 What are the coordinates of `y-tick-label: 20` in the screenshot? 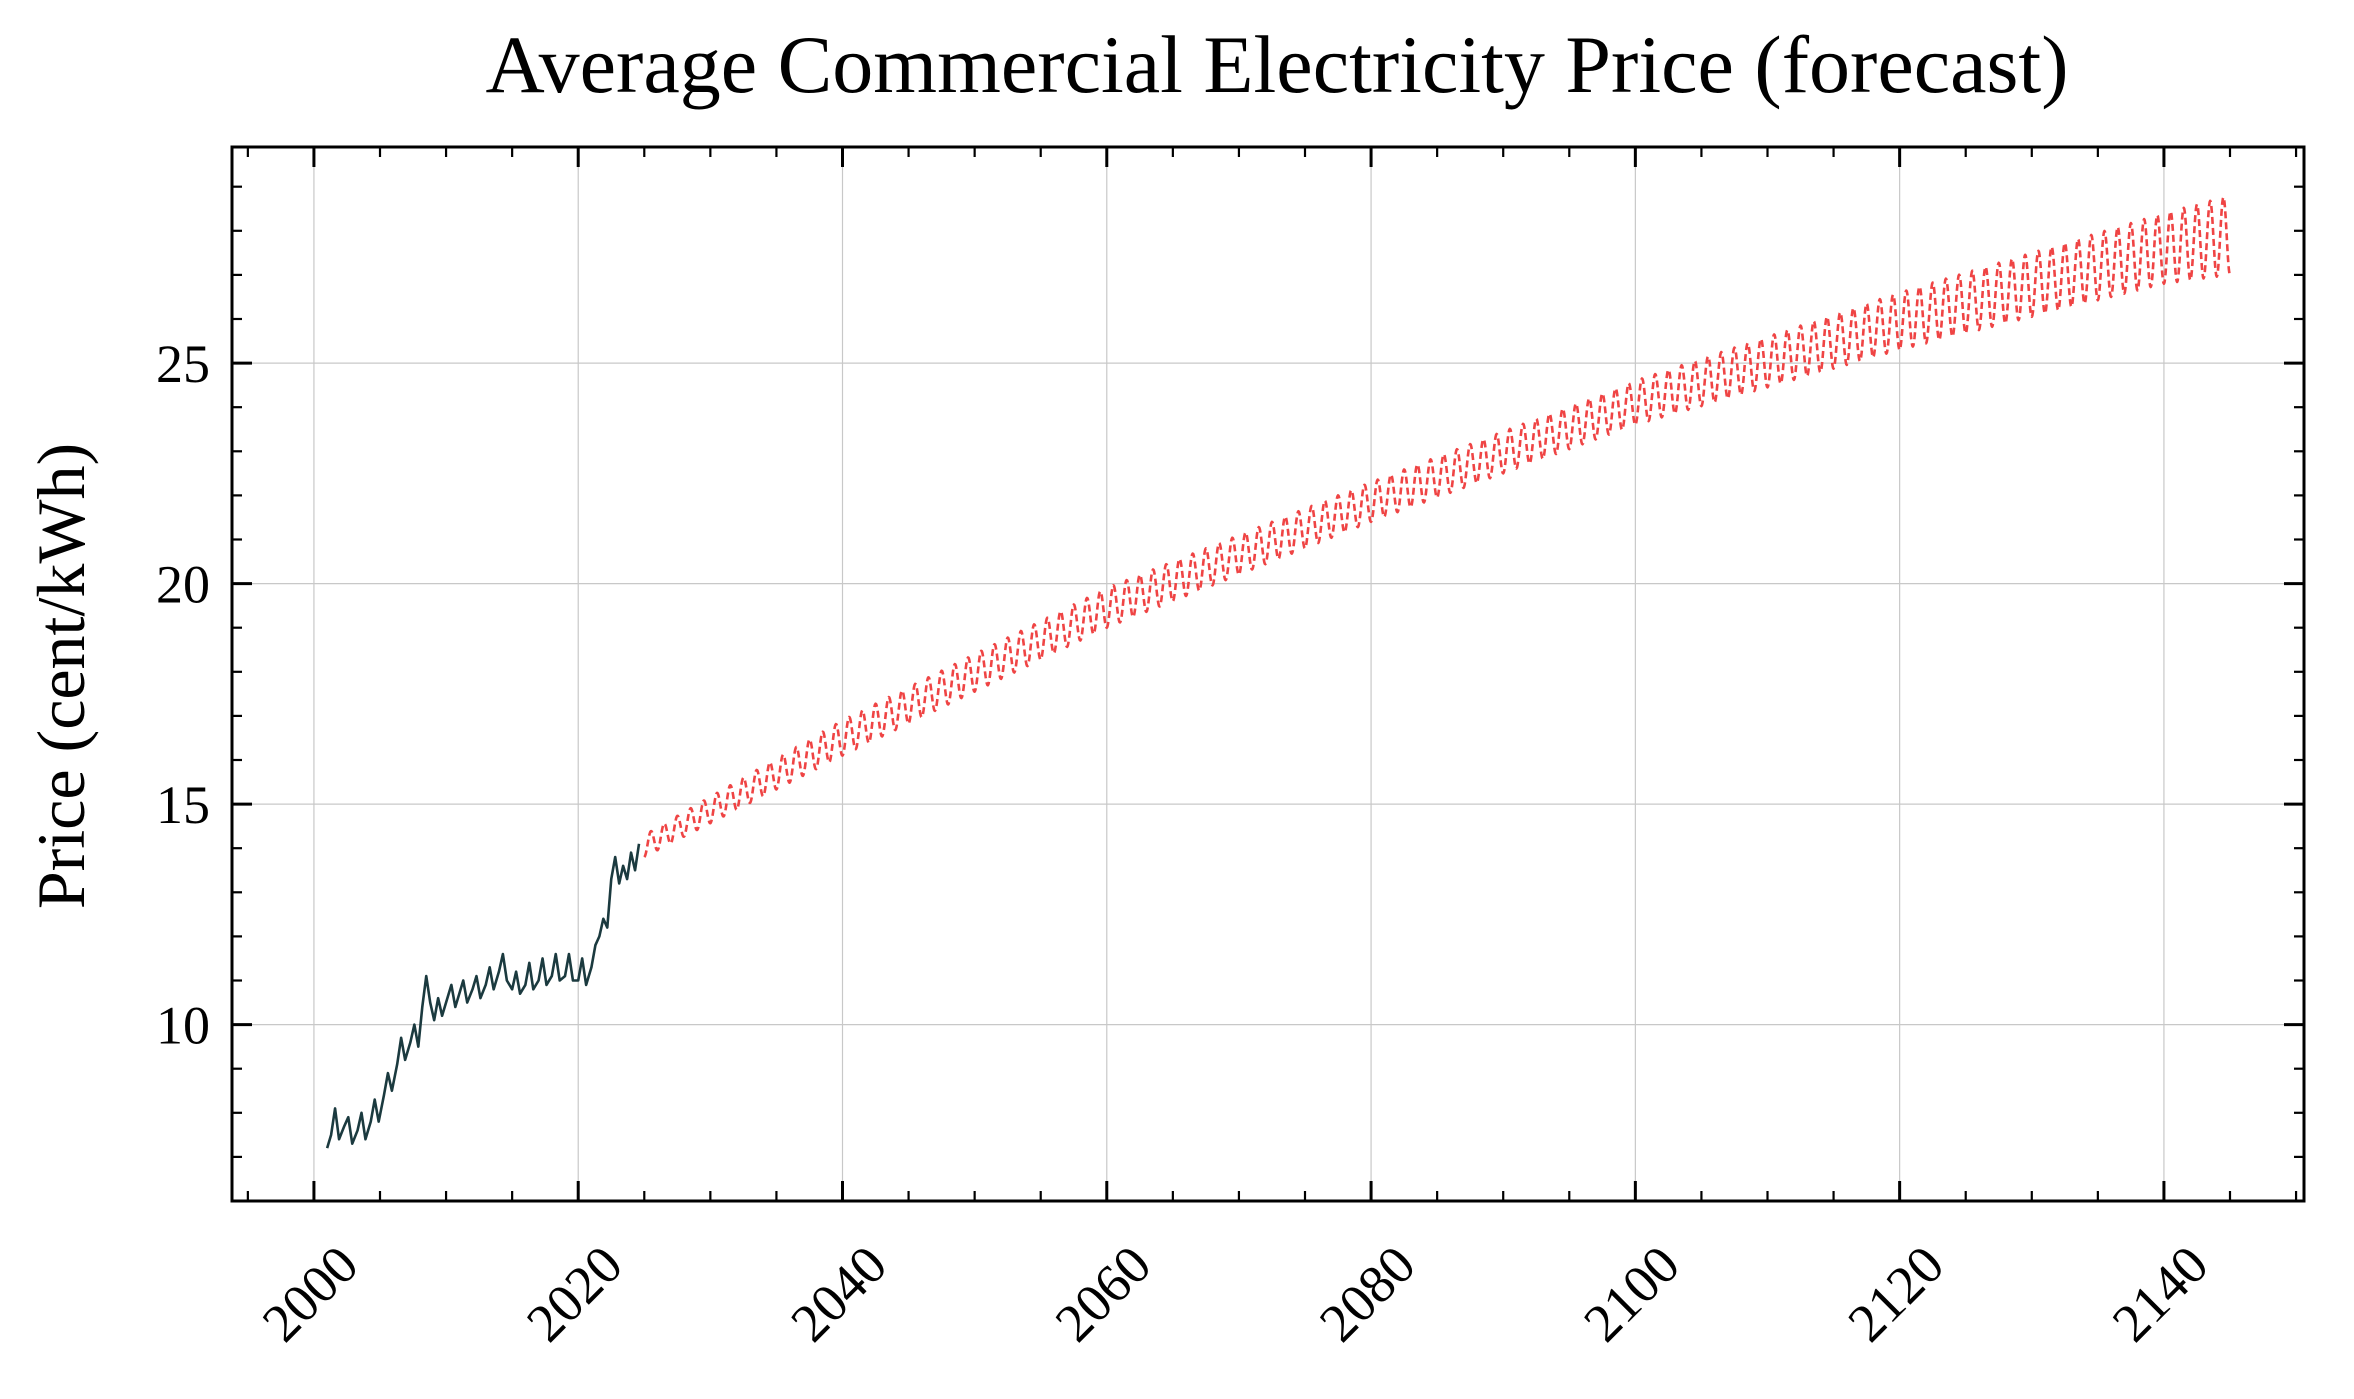 It's located at (183, 585).